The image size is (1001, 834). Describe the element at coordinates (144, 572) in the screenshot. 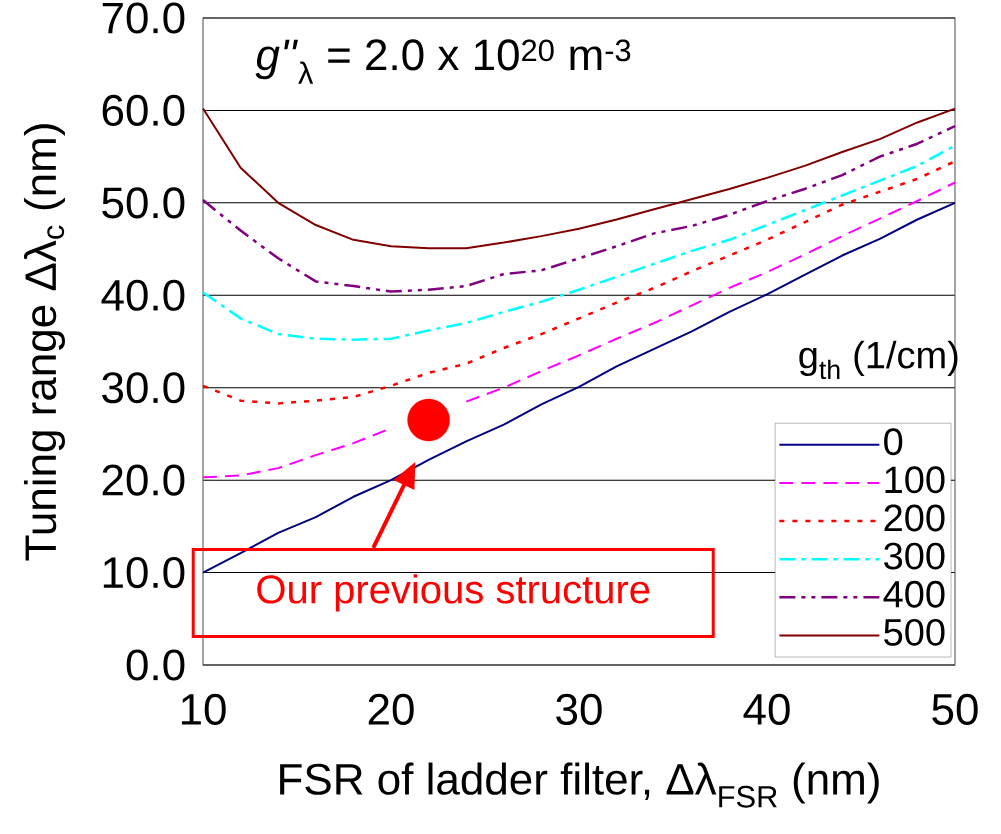

I see `y-tick-label: 10.0` at that location.